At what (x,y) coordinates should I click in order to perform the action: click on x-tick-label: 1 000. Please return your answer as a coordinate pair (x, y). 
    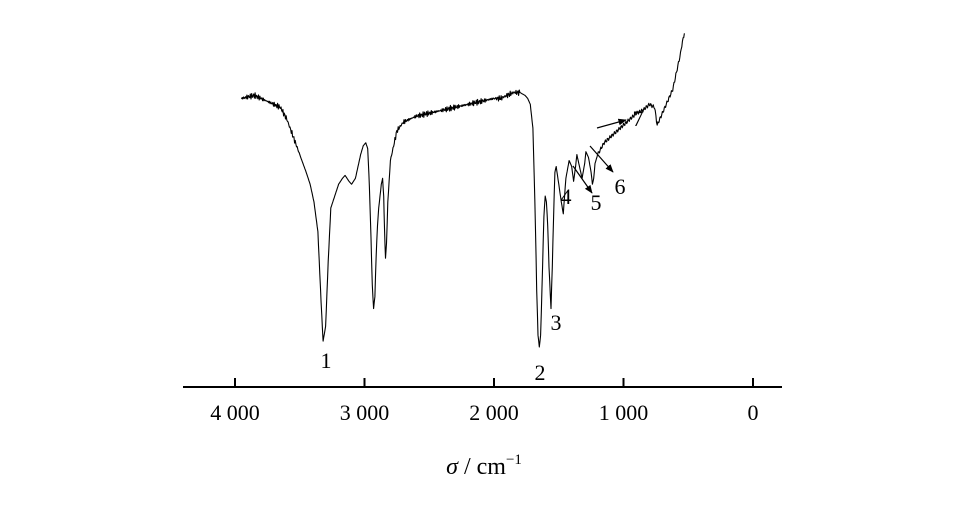
    Looking at the image, I should click on (624, 412).